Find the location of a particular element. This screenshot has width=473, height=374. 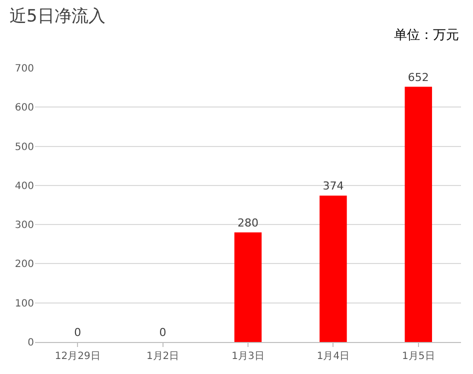

y-tick-label: 400 is located at coordinates (24, 186).